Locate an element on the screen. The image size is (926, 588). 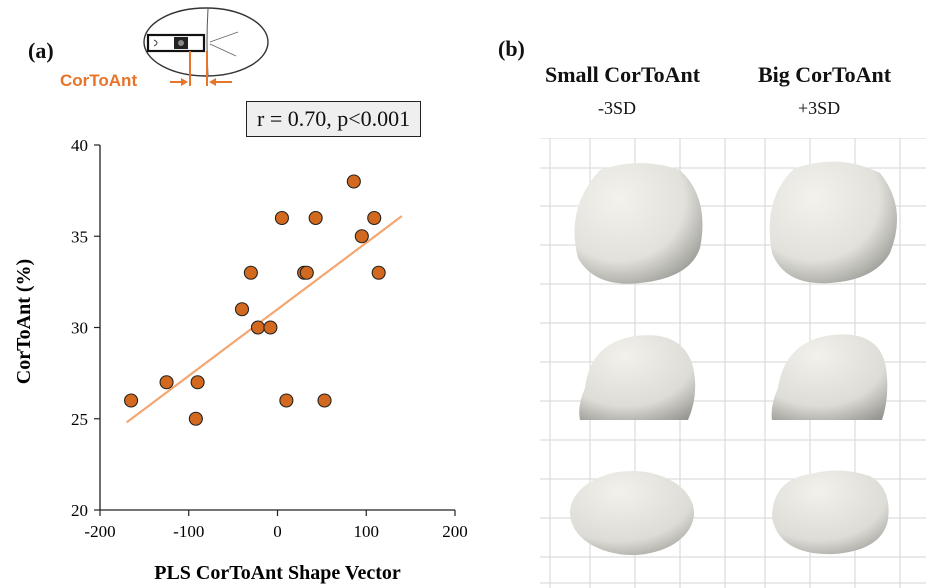
panel-b-label: (b) is located at coordinates (511, 48).